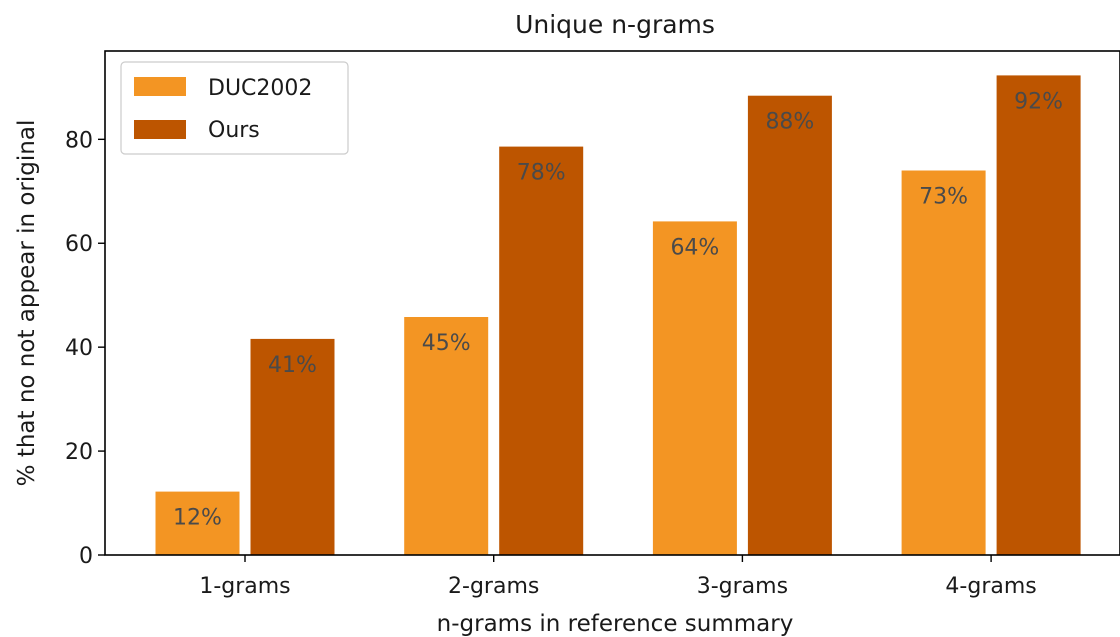 This screenshot has height=637, width=1120. What do you see at coordinates (615, 624) in the screenshot?
I see `x-axis-label: n-grams in reference summary` at bounding box center [615, 624].